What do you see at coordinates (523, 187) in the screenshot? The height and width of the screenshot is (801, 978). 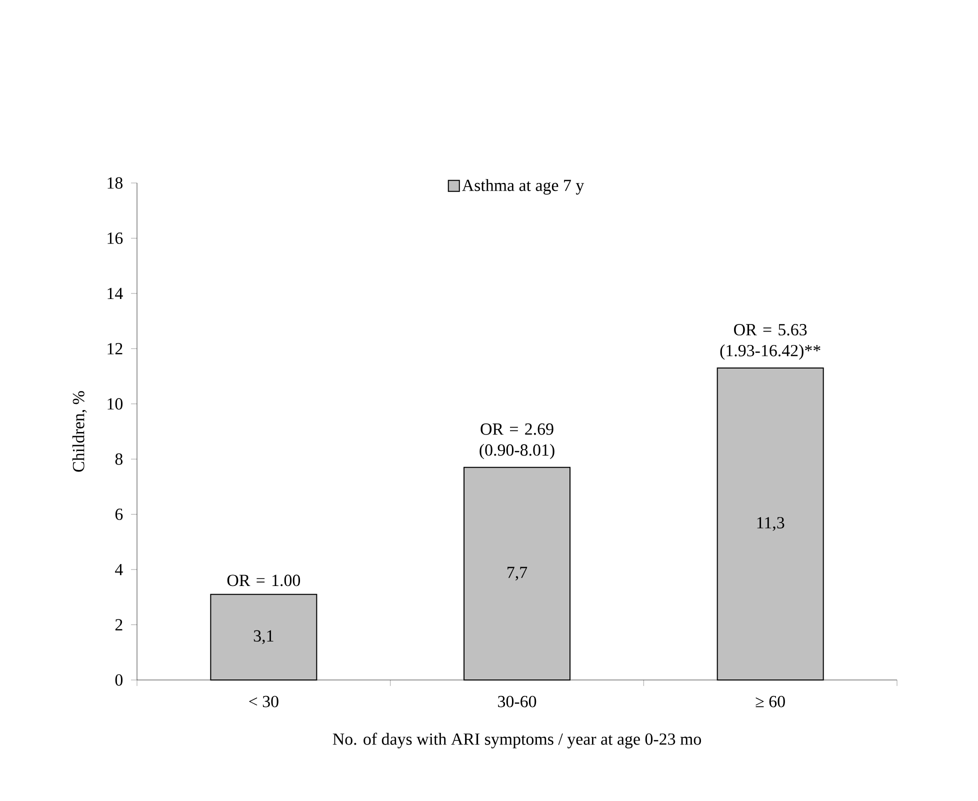 I see `legend-label: Asthma at age 7 y` at bounding box center [523, 187].